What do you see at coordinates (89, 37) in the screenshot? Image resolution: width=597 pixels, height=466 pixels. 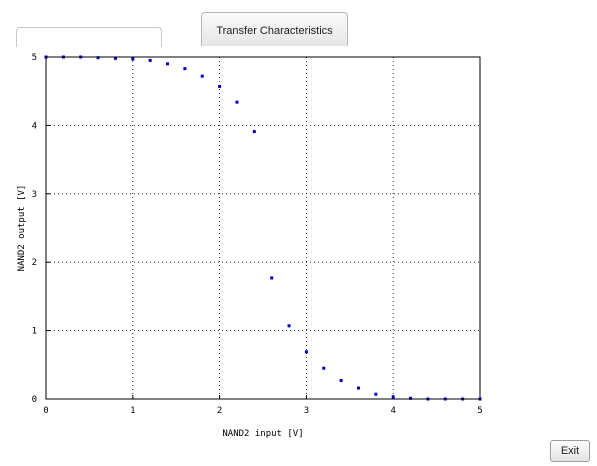 I see `tab-blank` at bounding box center [89, 37].